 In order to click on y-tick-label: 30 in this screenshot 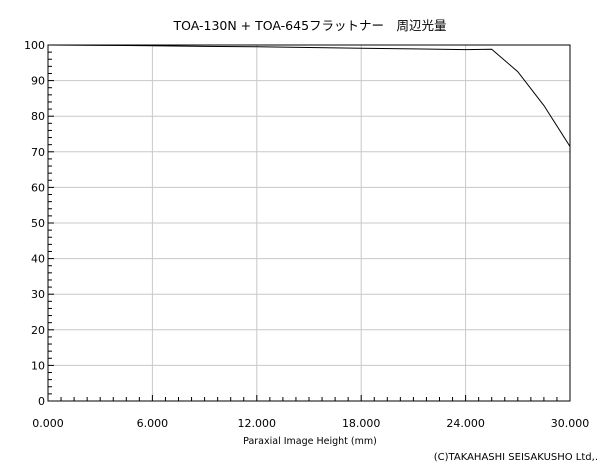, I will do `click(38, 294)`.